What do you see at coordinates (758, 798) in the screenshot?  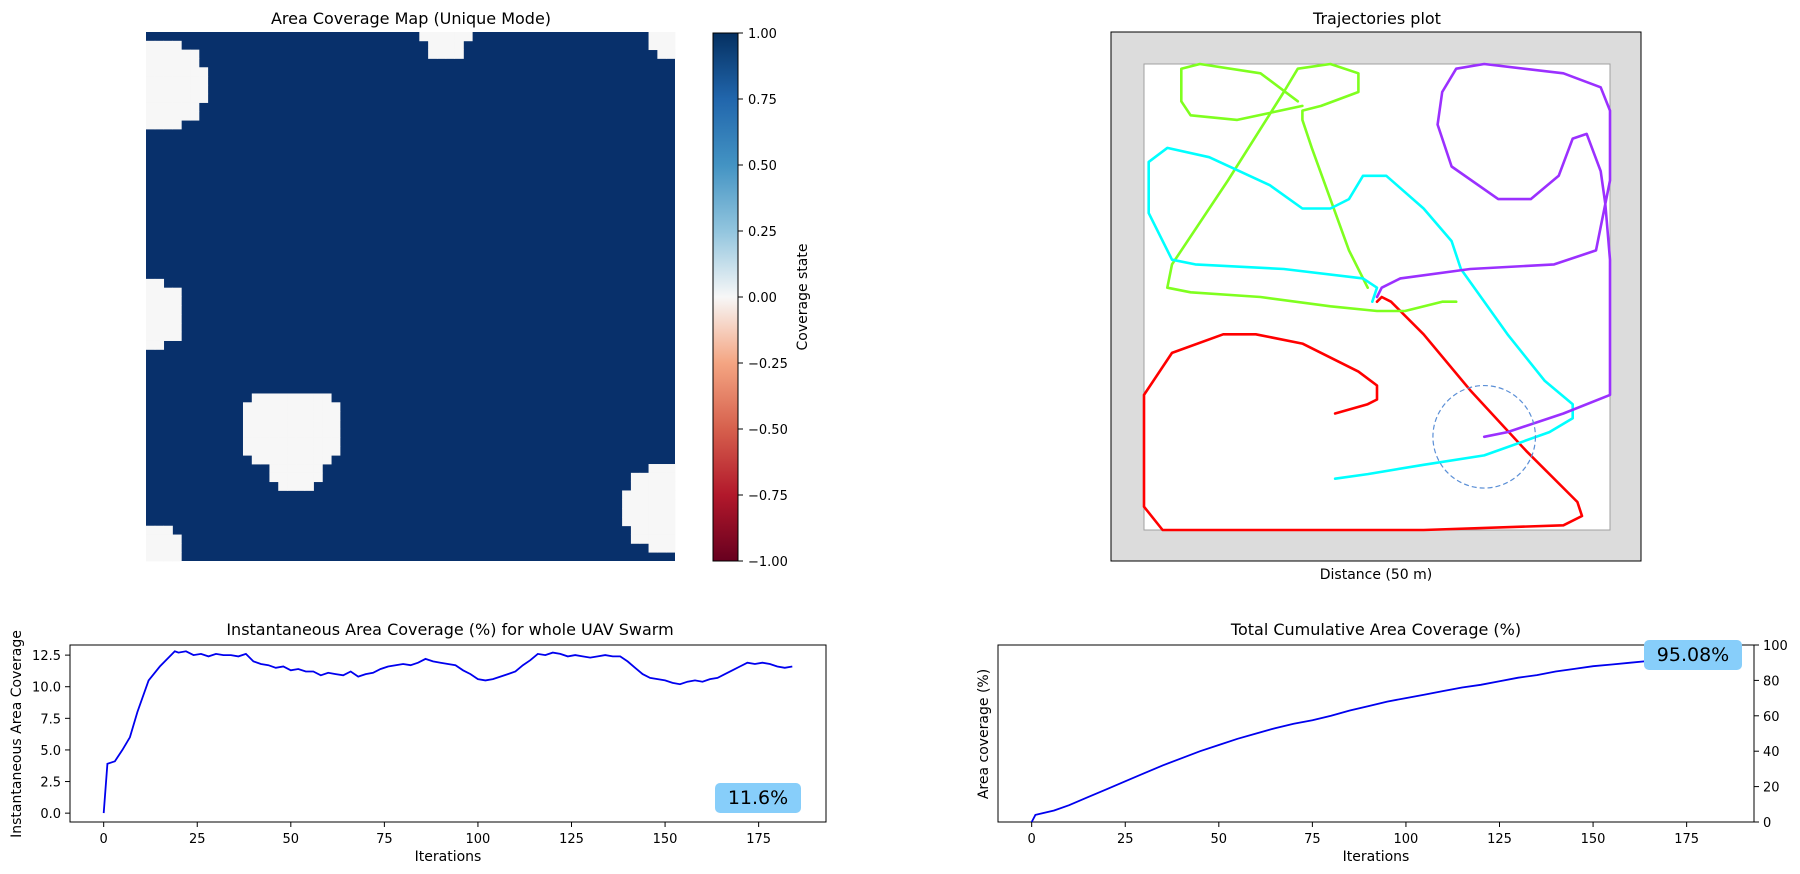 I see `instantaneous-badge-box` at bounding box center [758, 798].